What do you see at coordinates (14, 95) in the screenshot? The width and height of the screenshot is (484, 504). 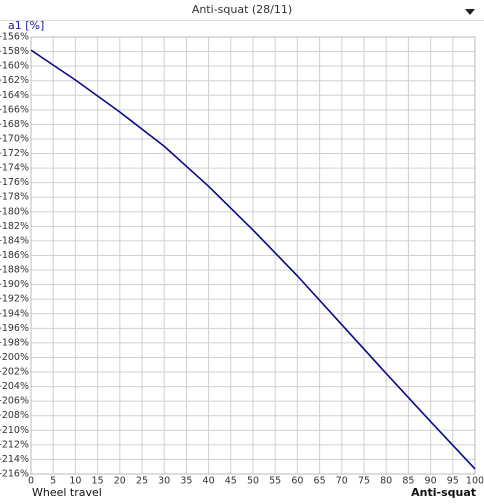 I see `y-tick-label: -164%` at bounding box center [14, 95].